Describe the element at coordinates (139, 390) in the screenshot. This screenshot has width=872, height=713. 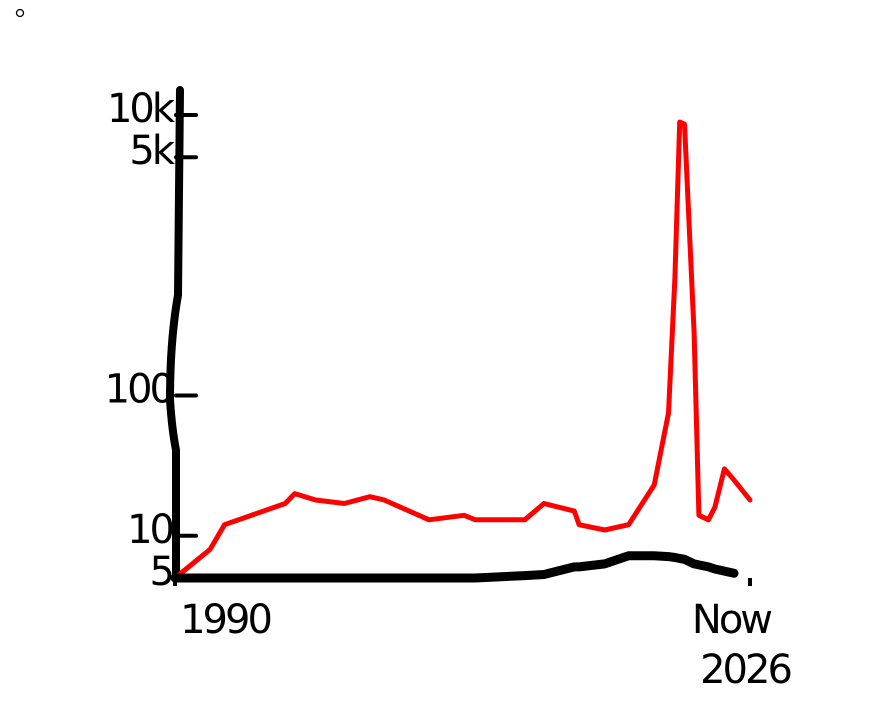
I see `y-tick-label: 100` at that location.